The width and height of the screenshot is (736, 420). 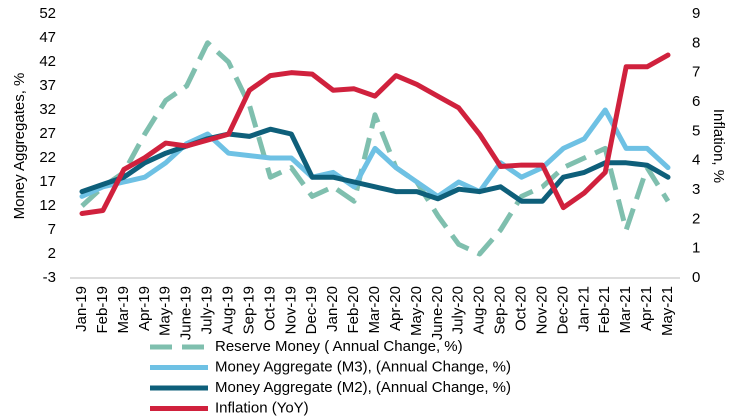 I want to click on y-tick-label: 37, so click(x=47, y=85).